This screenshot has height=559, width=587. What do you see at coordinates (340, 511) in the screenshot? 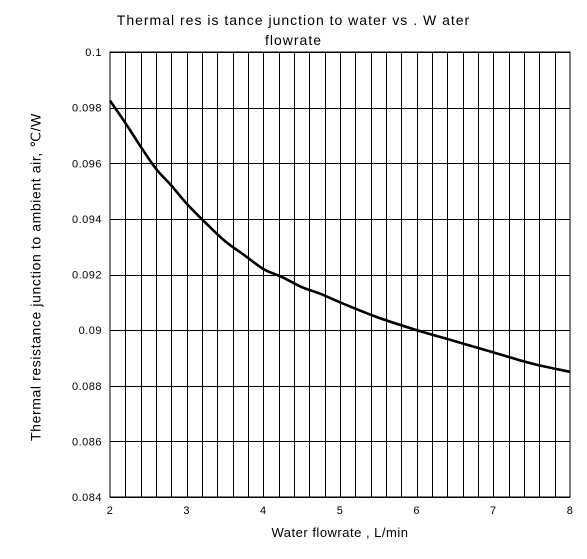
I see `x-tick-label: 5` at bounding box center [340, 511].